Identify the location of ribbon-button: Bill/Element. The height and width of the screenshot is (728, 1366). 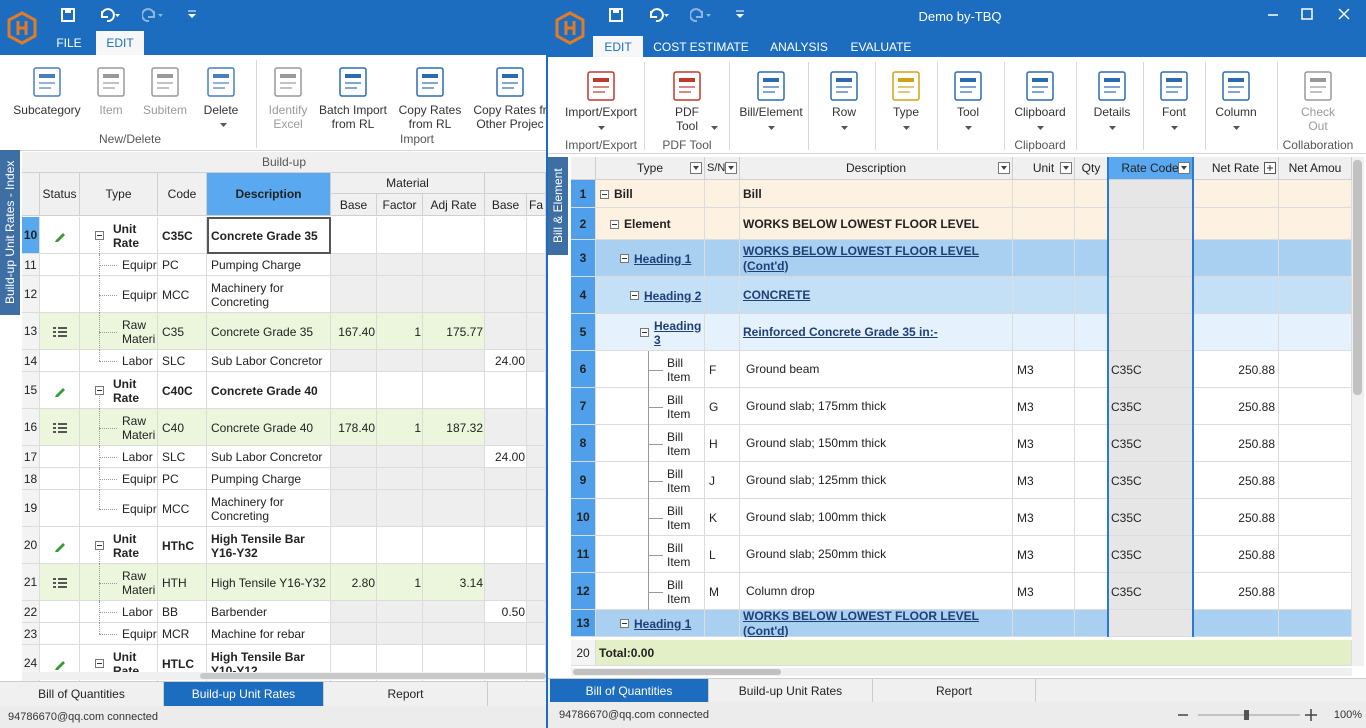
(771, 112).